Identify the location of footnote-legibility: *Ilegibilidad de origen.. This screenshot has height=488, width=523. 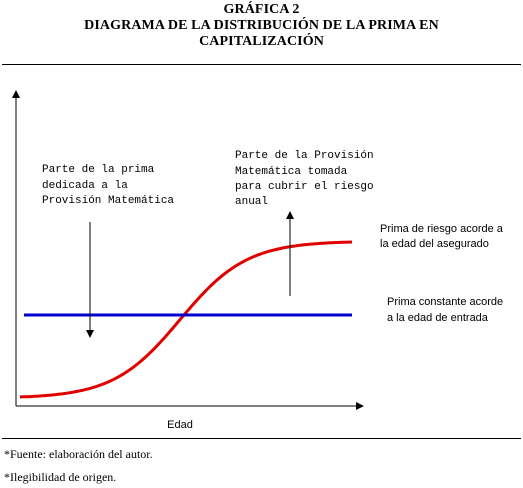
(60, 477).